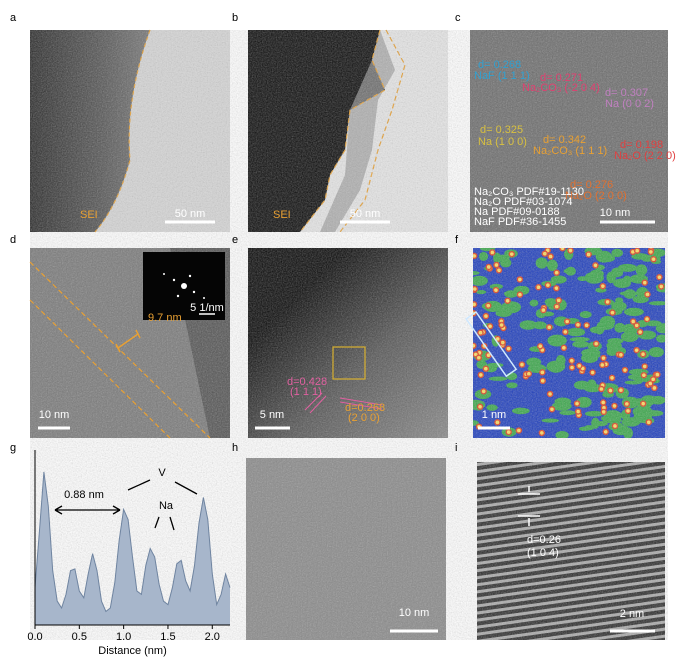  I want to click on annotation: Na PDF#09-0188, so click(517, 212).